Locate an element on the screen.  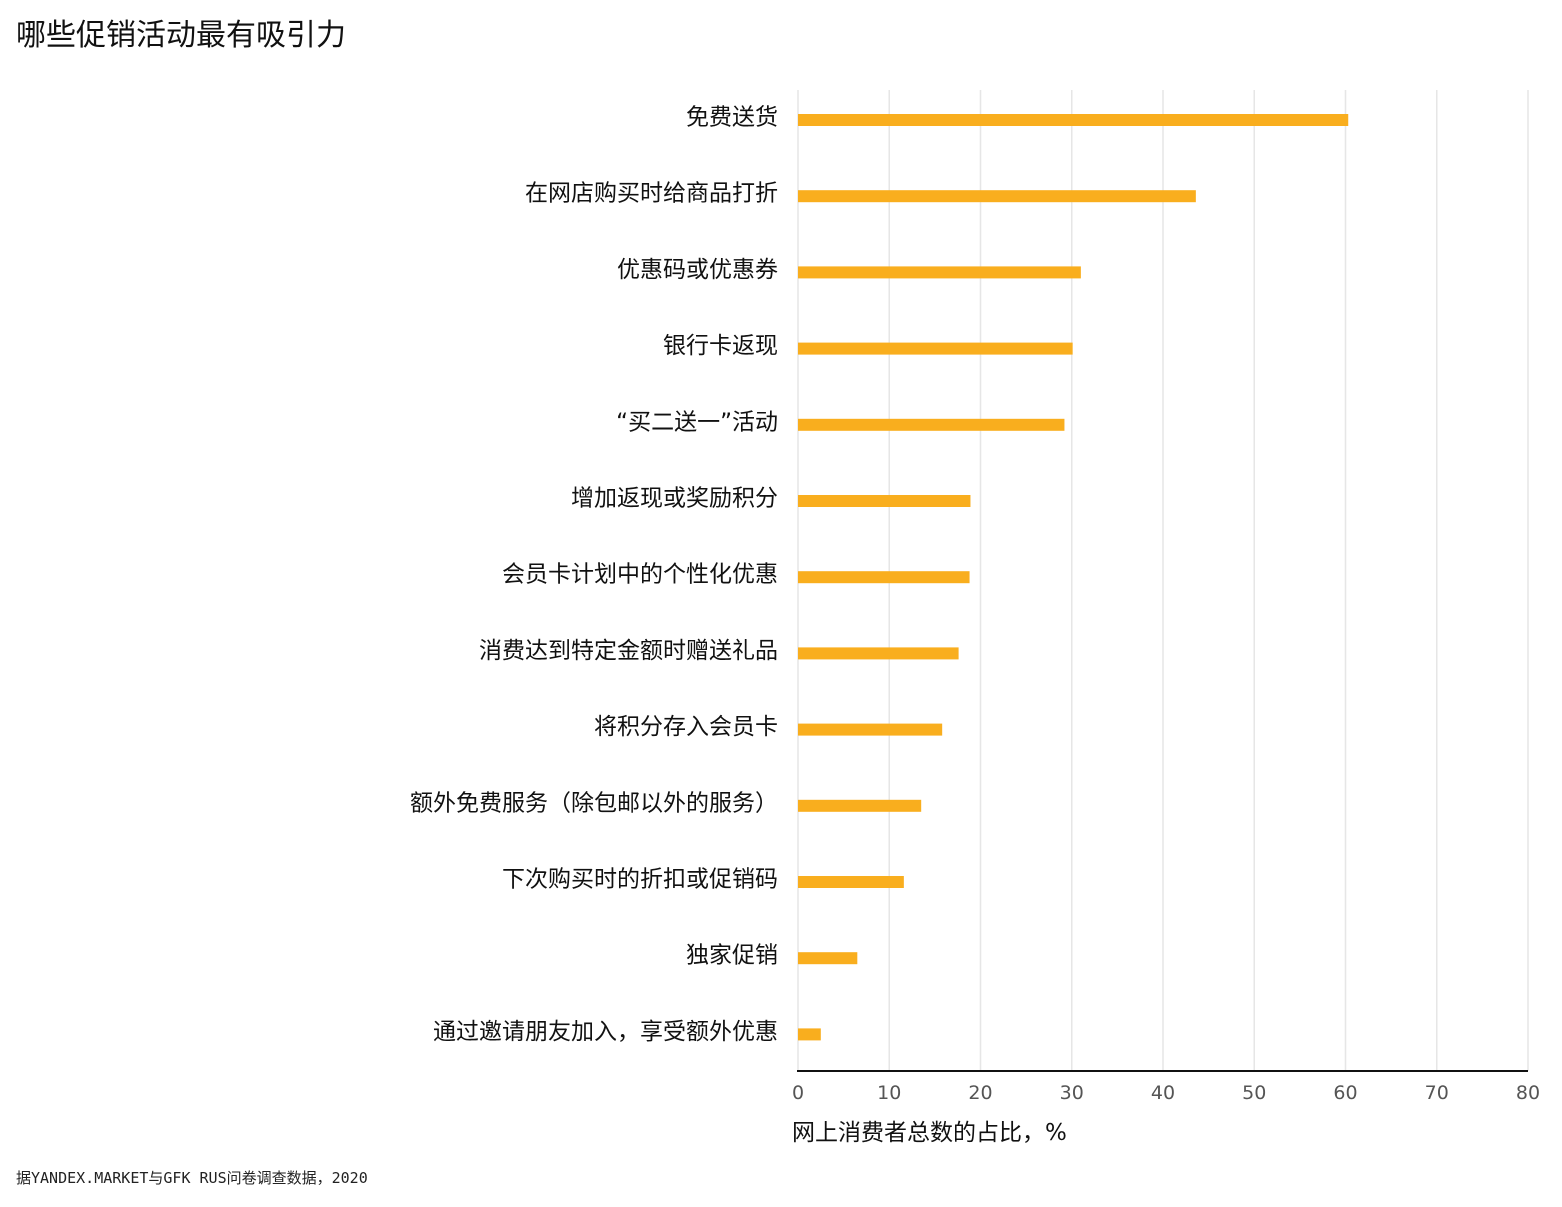
x-tick-label-10: 10 is located at coordinates (889, 1093).